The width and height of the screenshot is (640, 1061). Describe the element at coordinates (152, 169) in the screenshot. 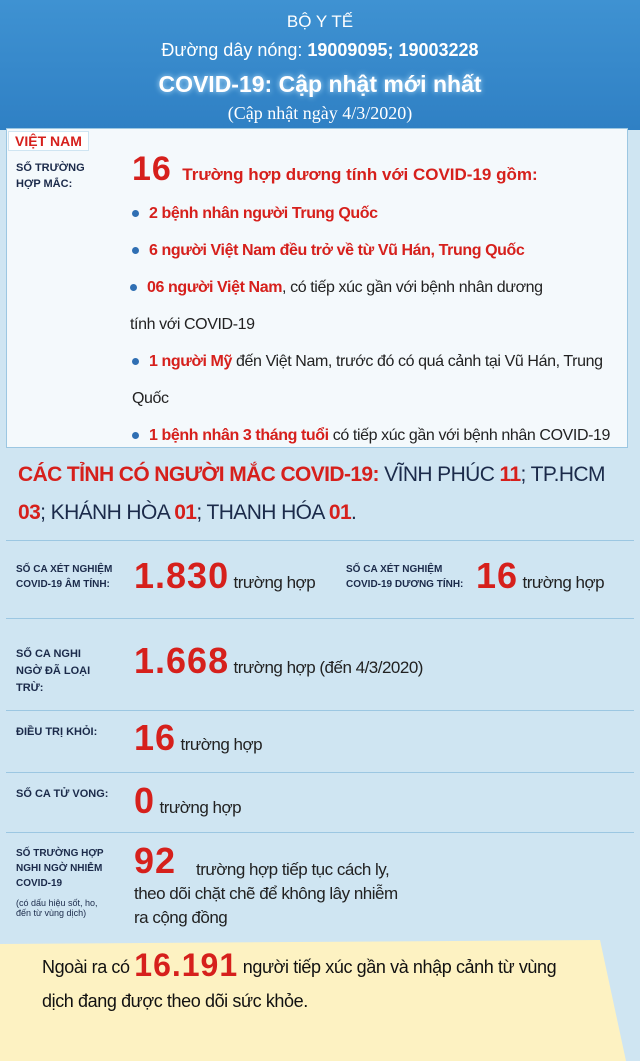

I see `case-count: 16` at that location.